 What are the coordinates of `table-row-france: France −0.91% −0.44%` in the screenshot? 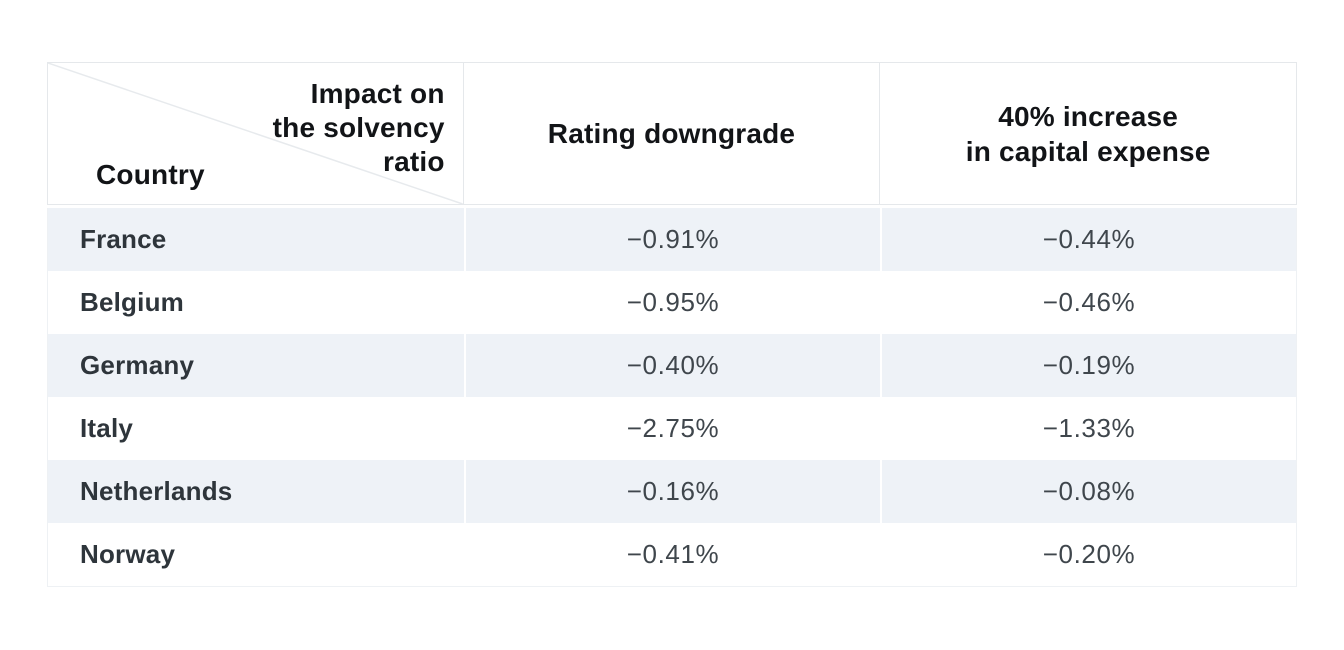 It's located at (672, 239).